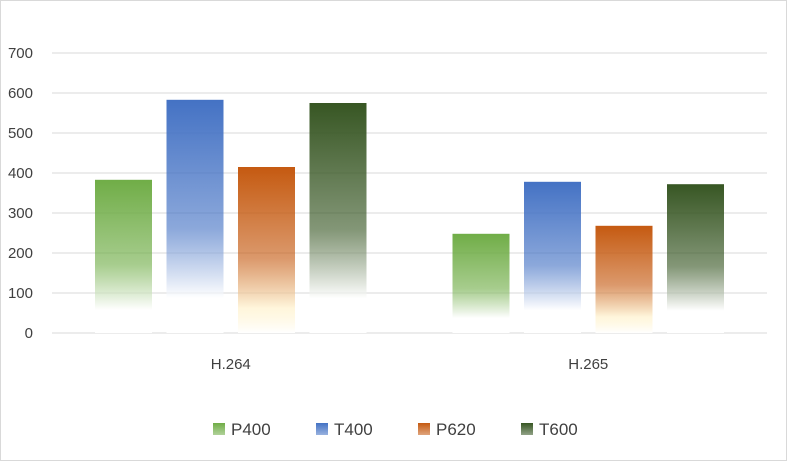 The image size is (787, 461). Describe the element at coordinates (20, 193) in the screenshot. I see `y-axis-ticks: 0 100 200 300 400 500 600 700` at that location.